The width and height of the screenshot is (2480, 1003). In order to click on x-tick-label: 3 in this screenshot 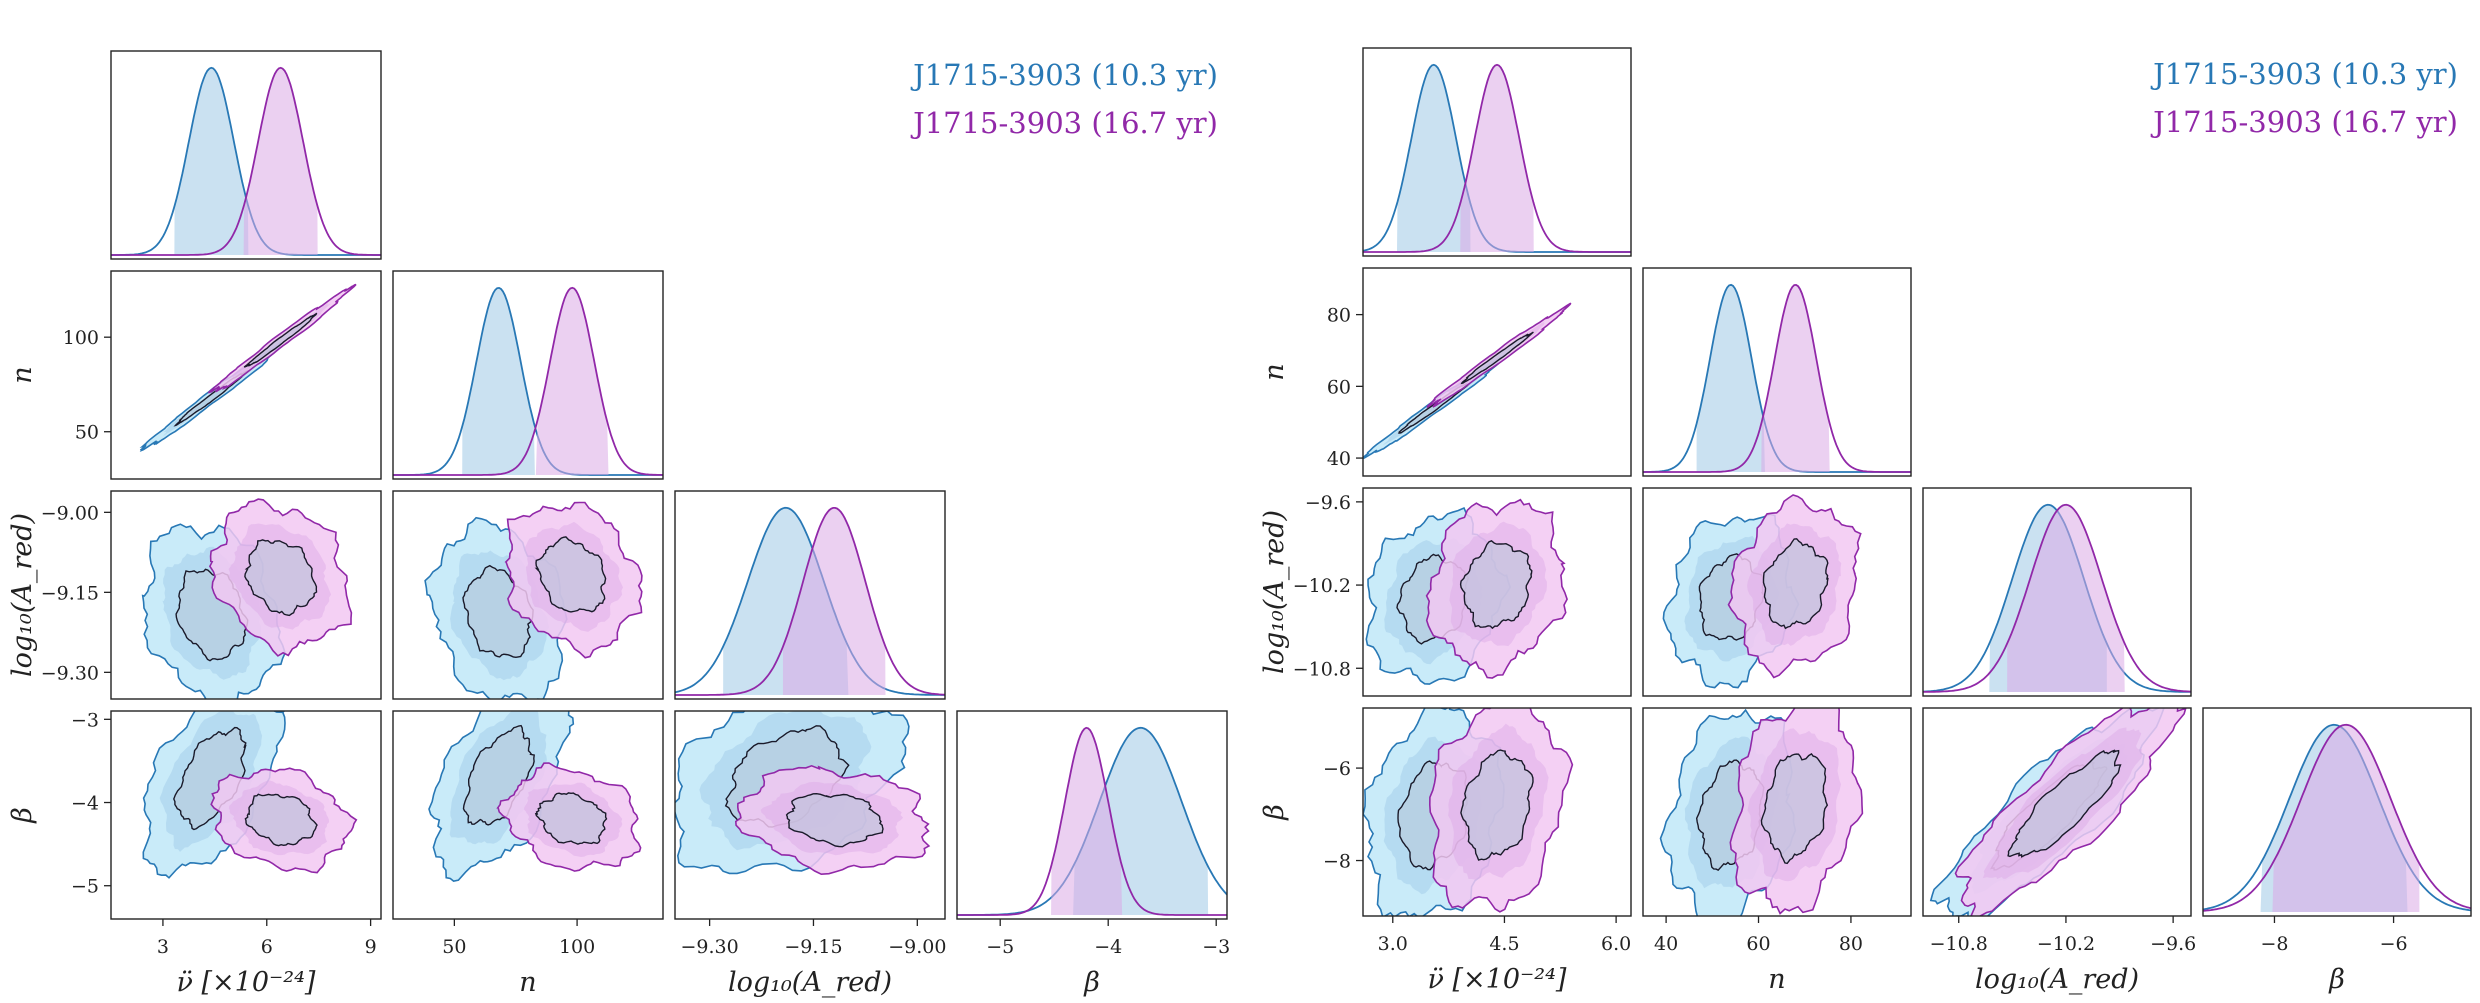, I will do `click(163, 947)`.